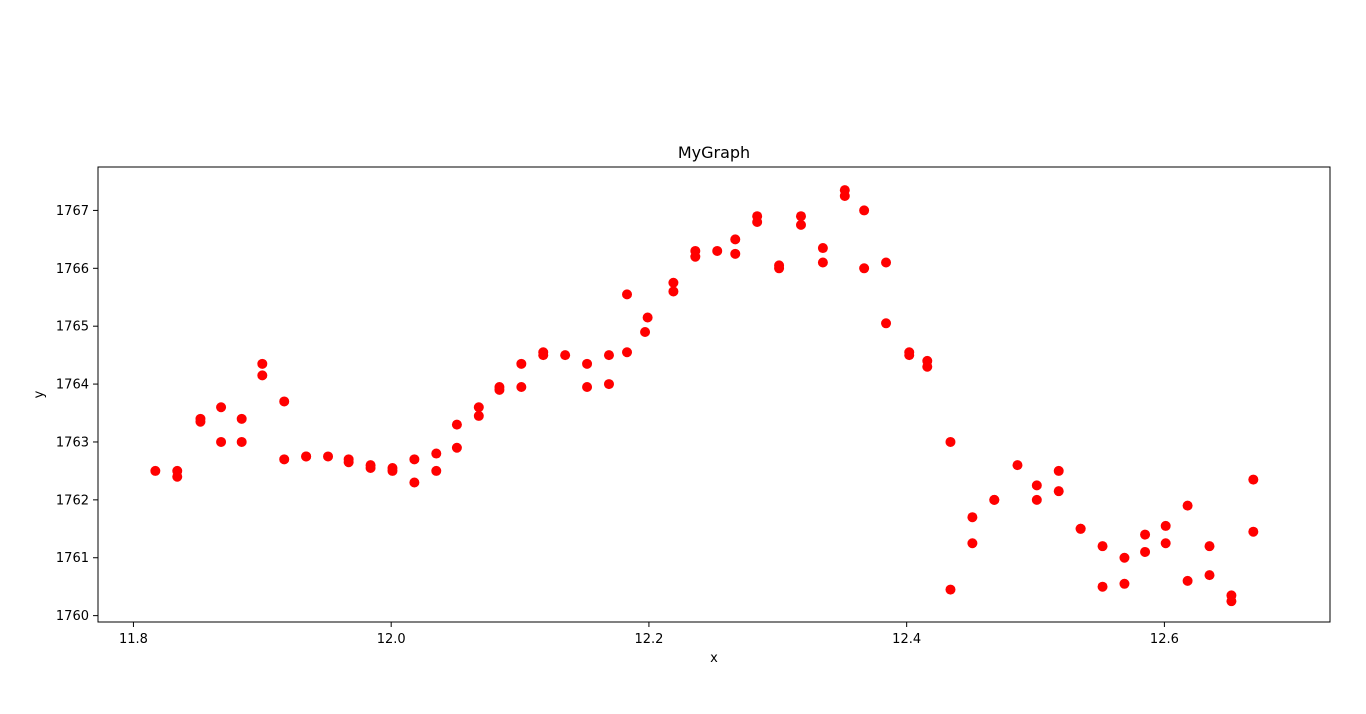 The width and height of the screenshot is (1366, 714). What do you see at coordinates (391, 639) in the screenshot?
I see `x-tick-label: 12.0` at bounding box center [391, 639].